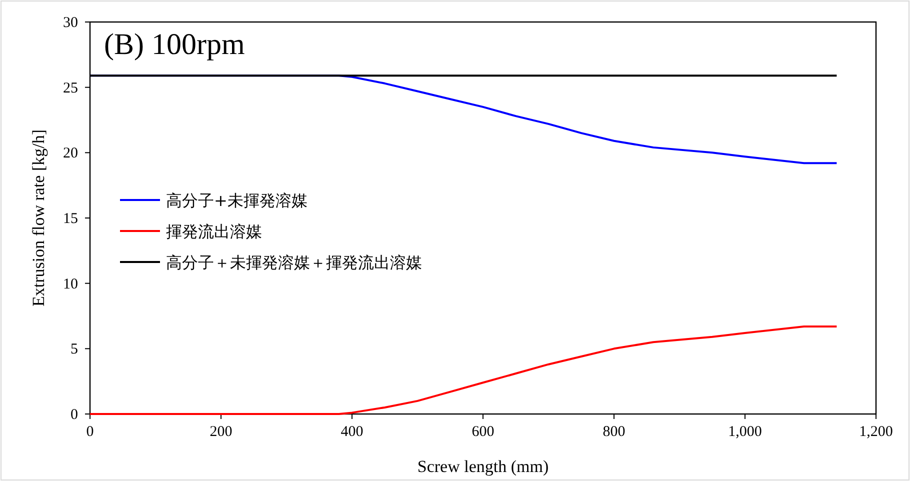  What do you see at coordinates (70, 154) in the screenshot?
I see `y-tick-label: 20` at bounding box center [70, 154].